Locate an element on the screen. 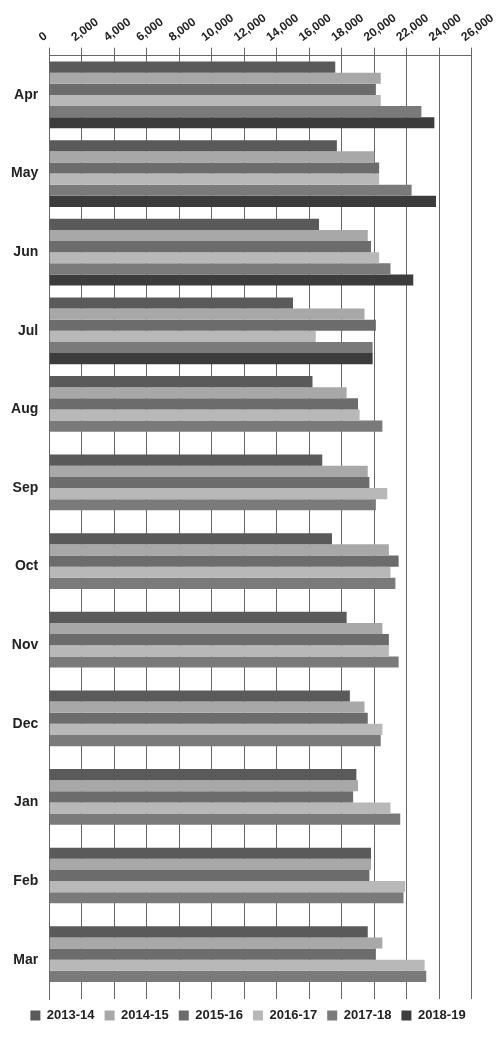 The width and height of the screenshot is (504, 1040). y-tick-label: Mar is located at coordinates (26, 958).